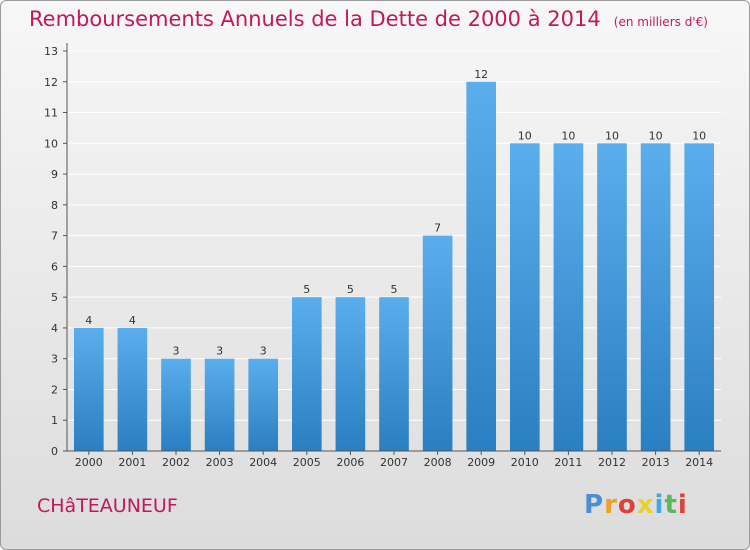  Describe the element at coordinates (54, 266) in the screenshot. I see `y-tick-label: 6` at that location.